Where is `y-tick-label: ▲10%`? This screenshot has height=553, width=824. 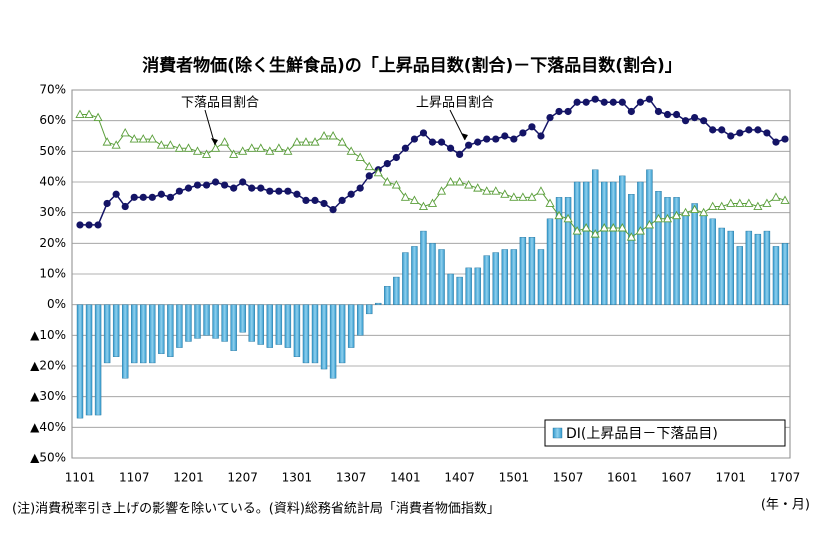 y-tick-label: ▲10% is located at coordinates (48, 335).